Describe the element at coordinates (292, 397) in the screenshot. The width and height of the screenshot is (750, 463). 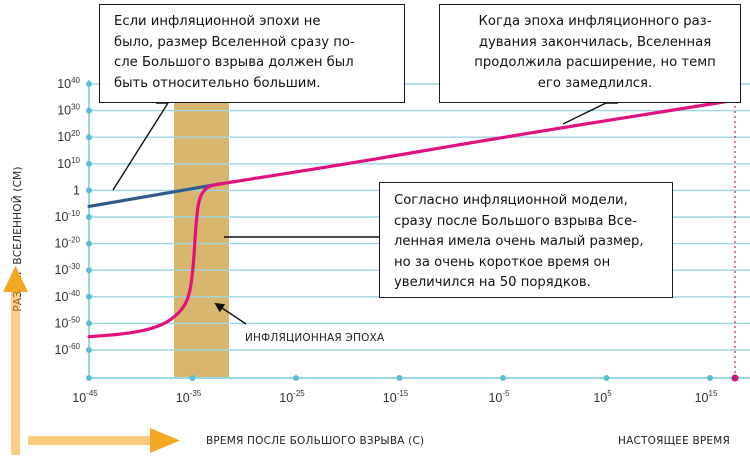
I see `x-tick-label: 10⁻²⁵` at that location.